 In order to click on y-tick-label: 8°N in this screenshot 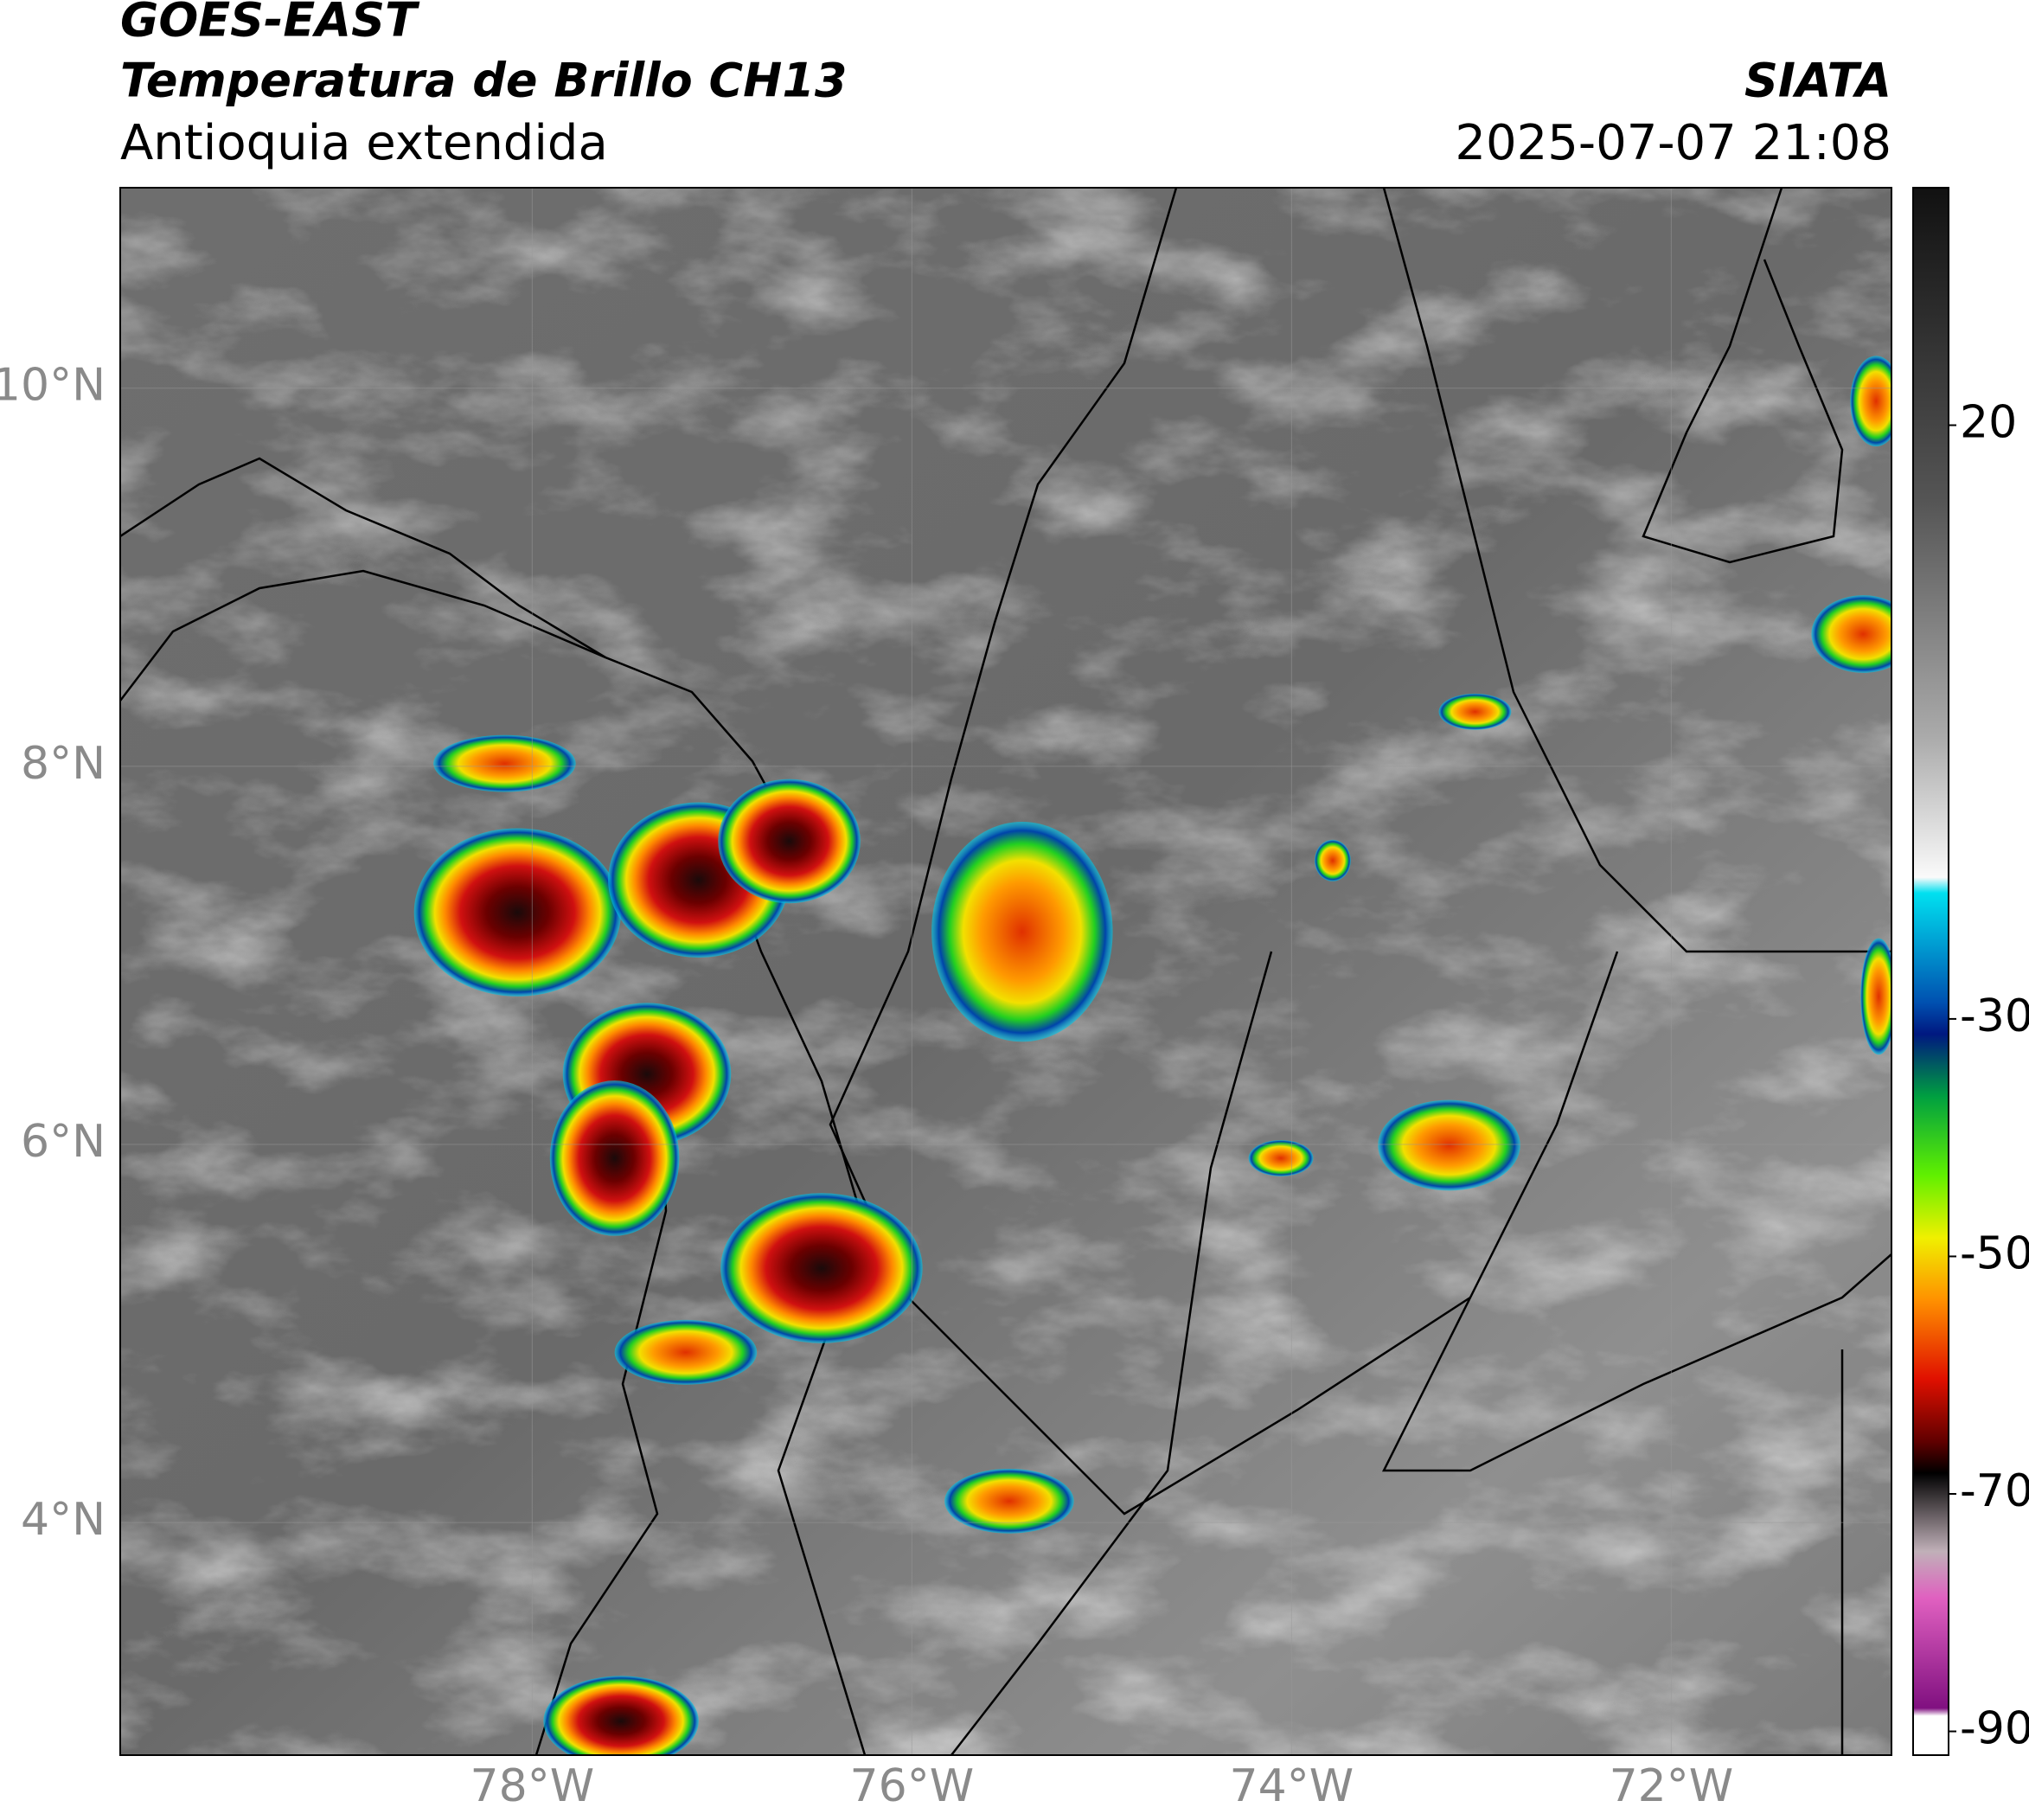, I will do `click(63, 764)`.